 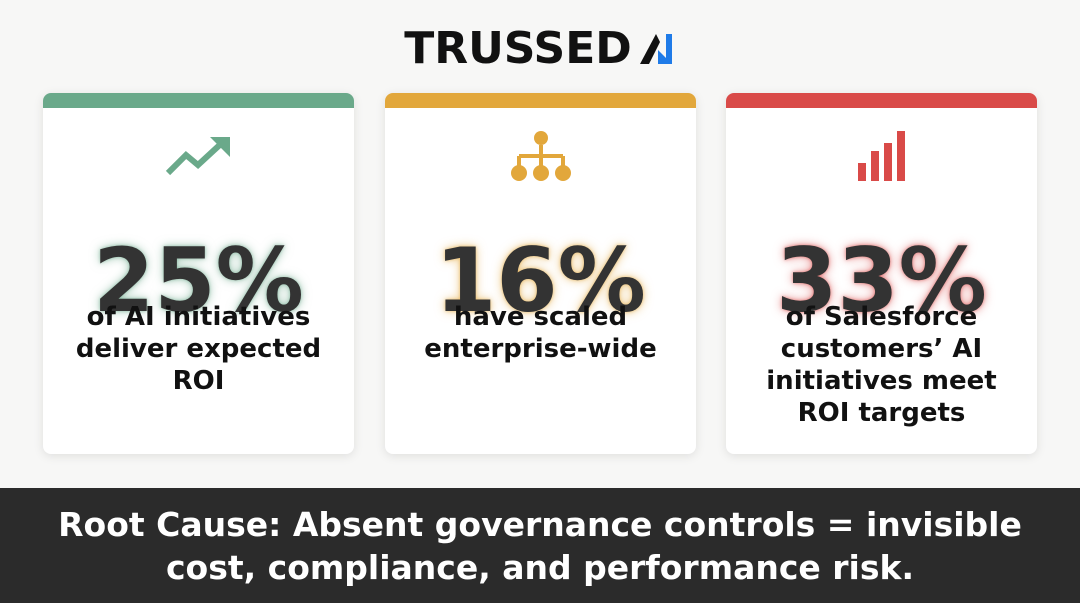 What do you see at coordinates (540, 333) in the screenshot?
I see `stat-caption: have scaled enterprise-wide` at bounding box center [540, 333].